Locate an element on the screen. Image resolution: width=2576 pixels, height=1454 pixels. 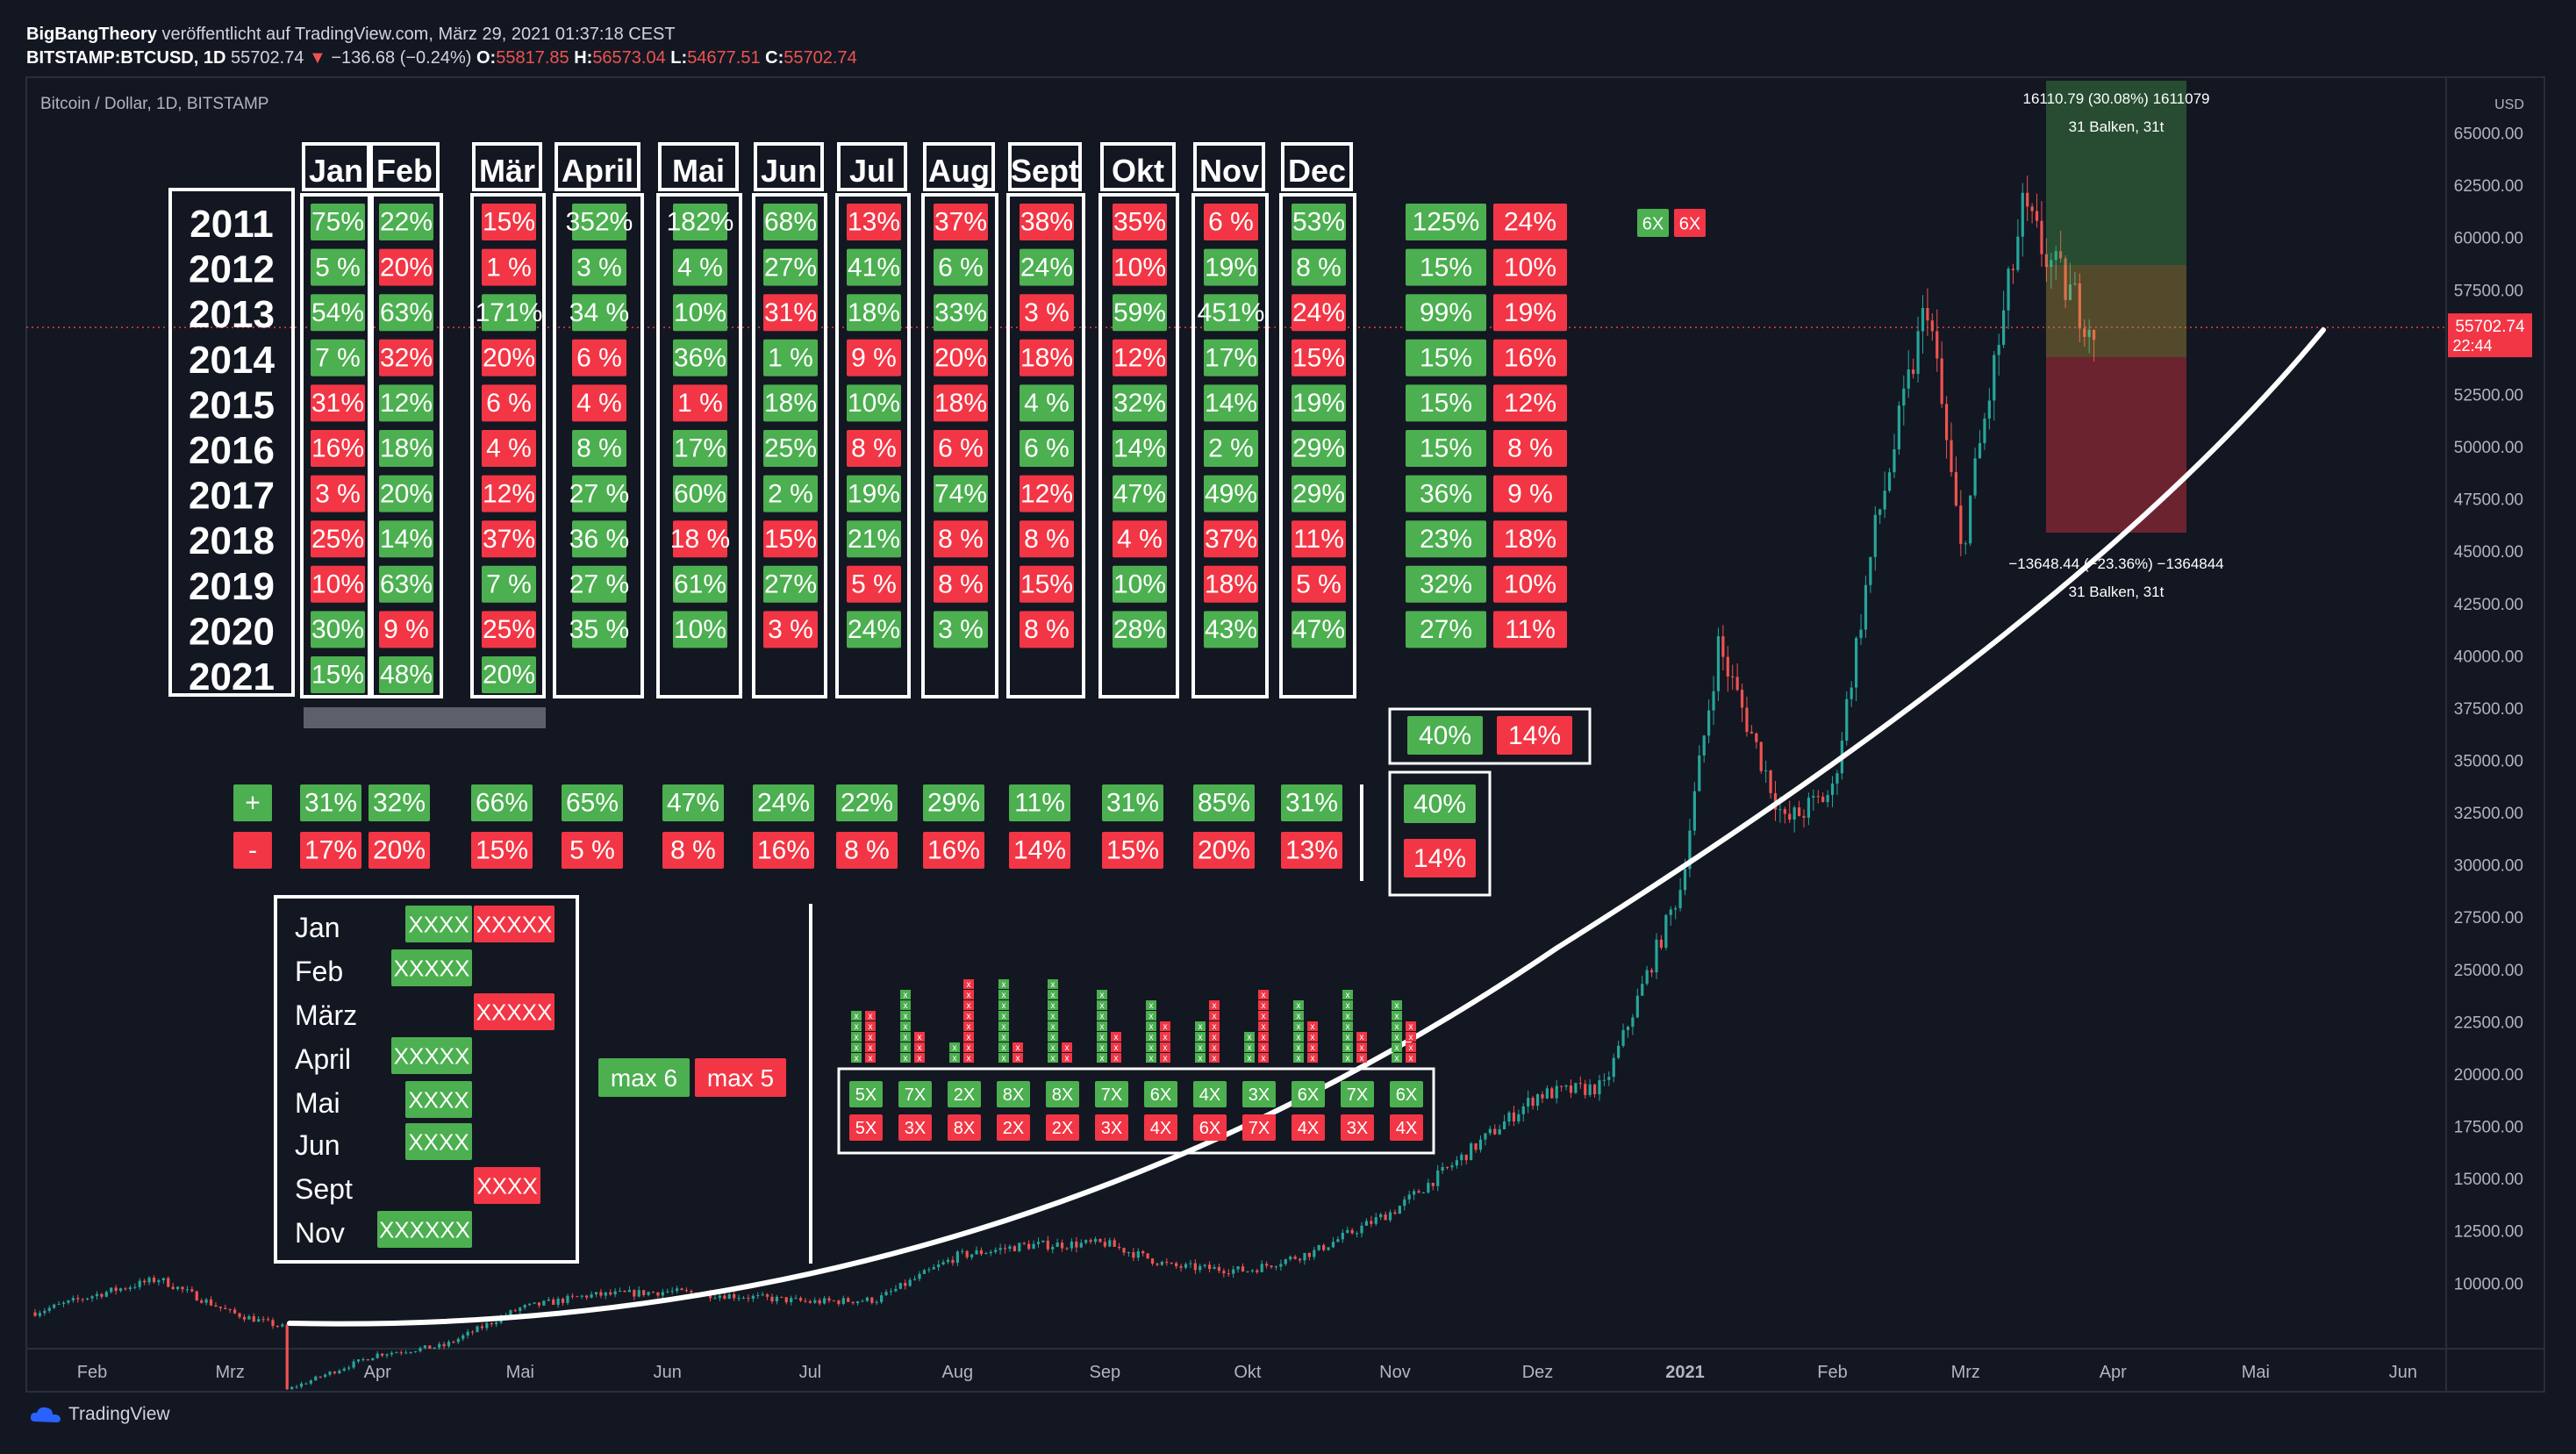
author-name: BigBangTheory is located at coordinates (91, 34).